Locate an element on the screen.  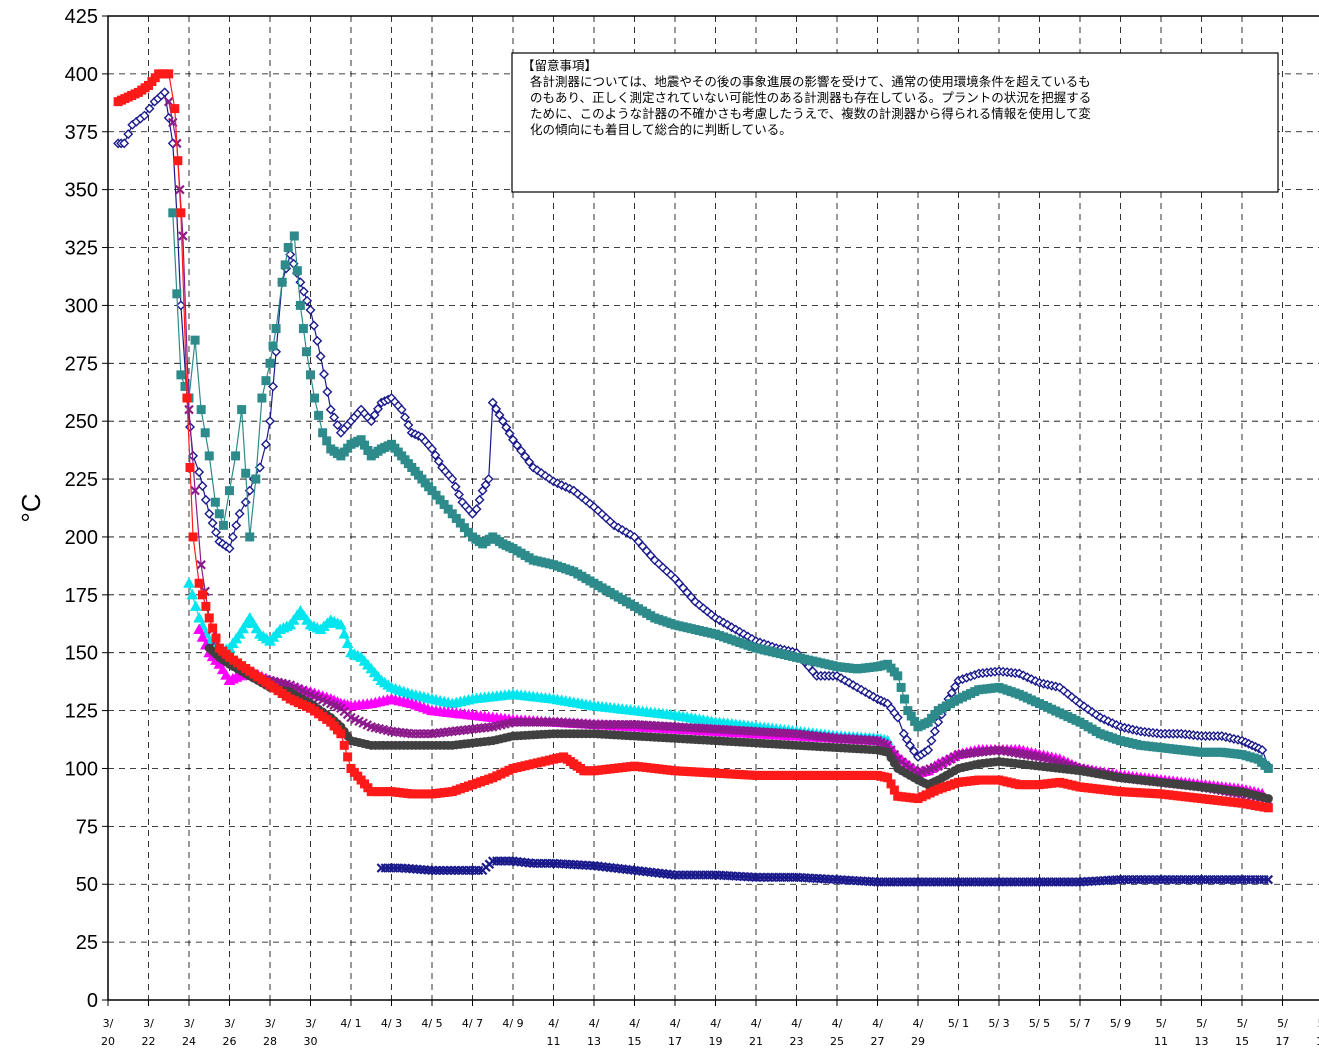
y-tick-label: 425 is located at coordinates (81, 17).